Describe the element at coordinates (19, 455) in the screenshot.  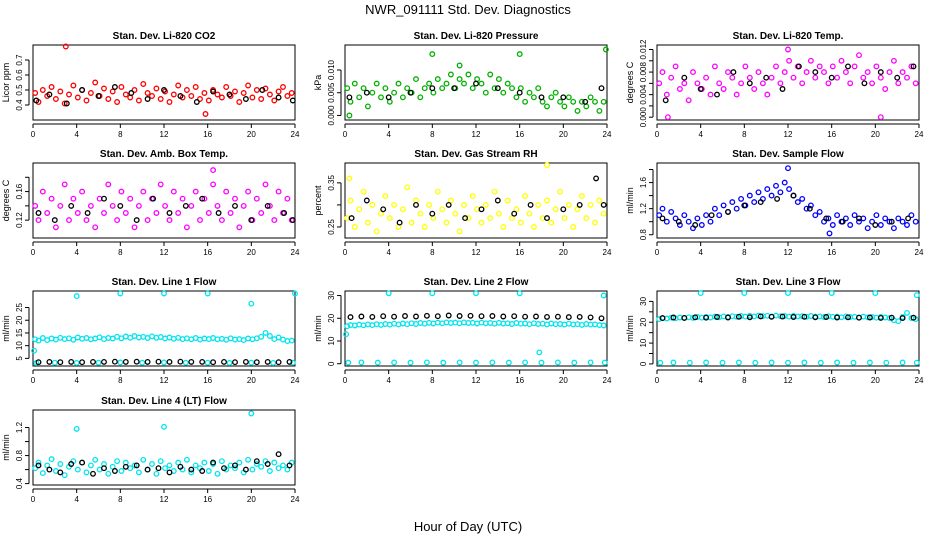
I see `y-tick-label: 0.8` at that location.